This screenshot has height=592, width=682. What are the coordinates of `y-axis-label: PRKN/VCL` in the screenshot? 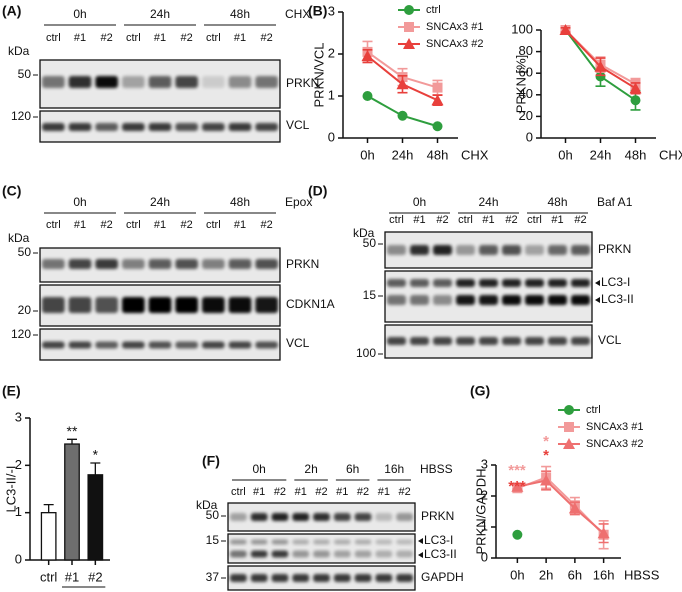 It's located at (318, 74).